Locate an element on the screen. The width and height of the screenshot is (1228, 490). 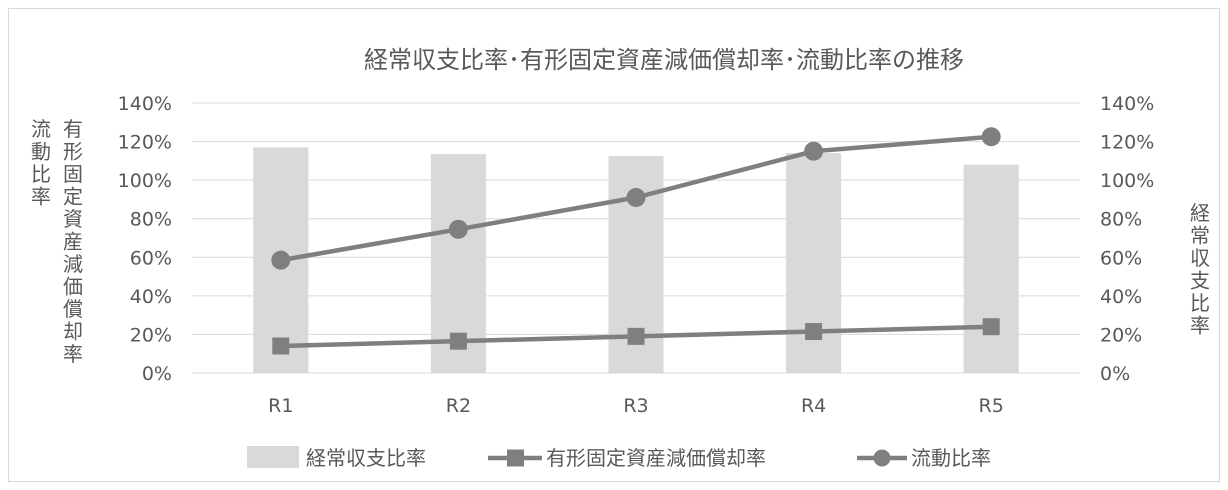
x-axis-tick-label: R5 is located at coordinates (991, 406).